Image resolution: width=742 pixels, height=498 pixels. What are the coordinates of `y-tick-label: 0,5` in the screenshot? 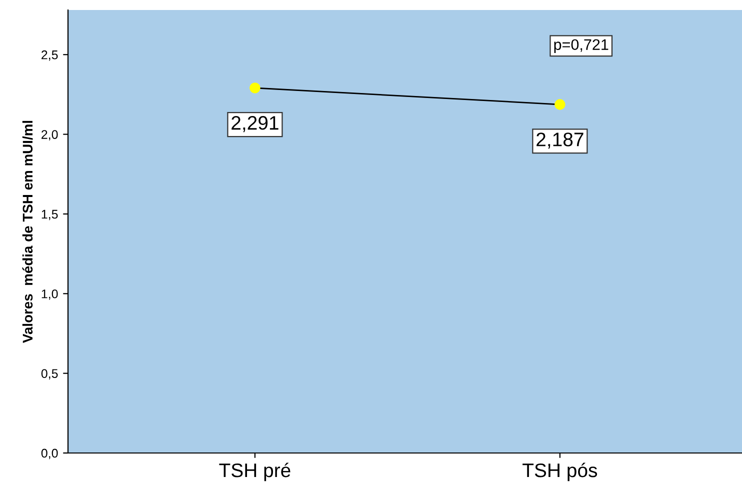 It's located at (49, 374).